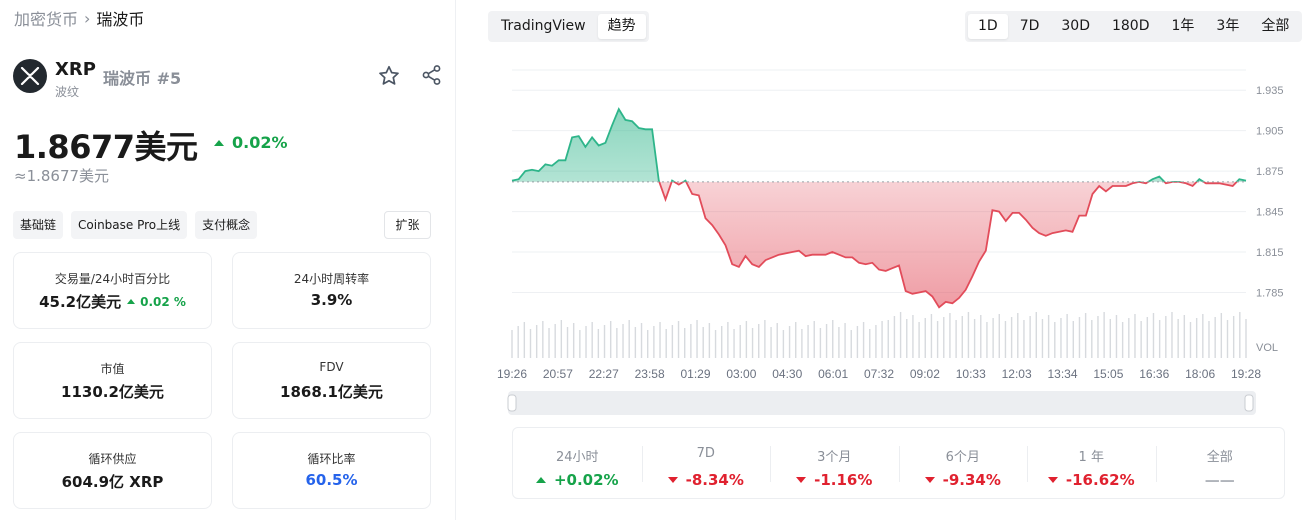 This screenshot has height=520, width=1312. I want to click on share-icon, so click(432, 75).